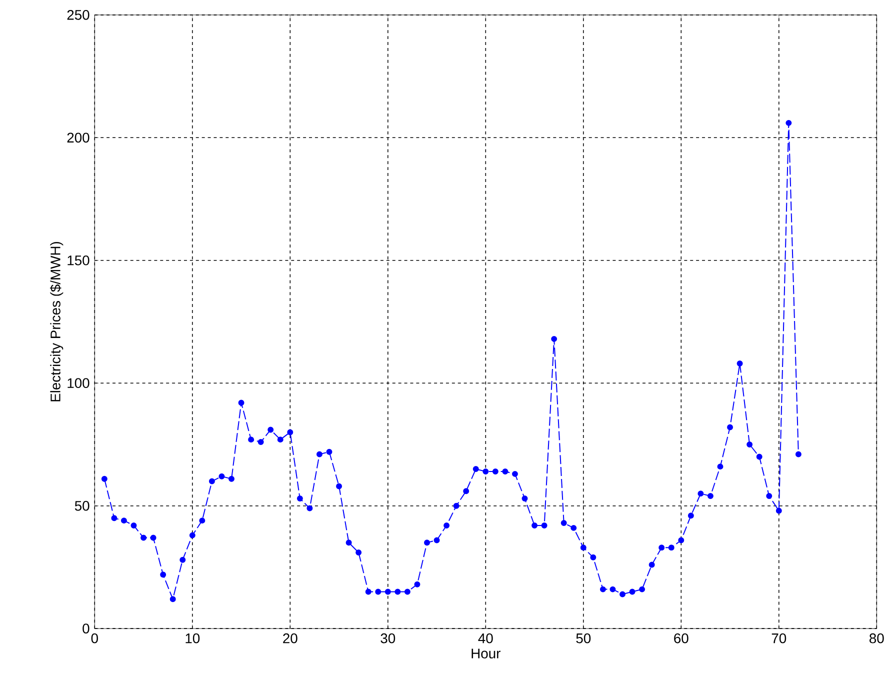 This screenshot has width=889, height=693. Describe the element at coordinates (583, 638) in the screenshot. I see `x-tick-label: 50` at that location.